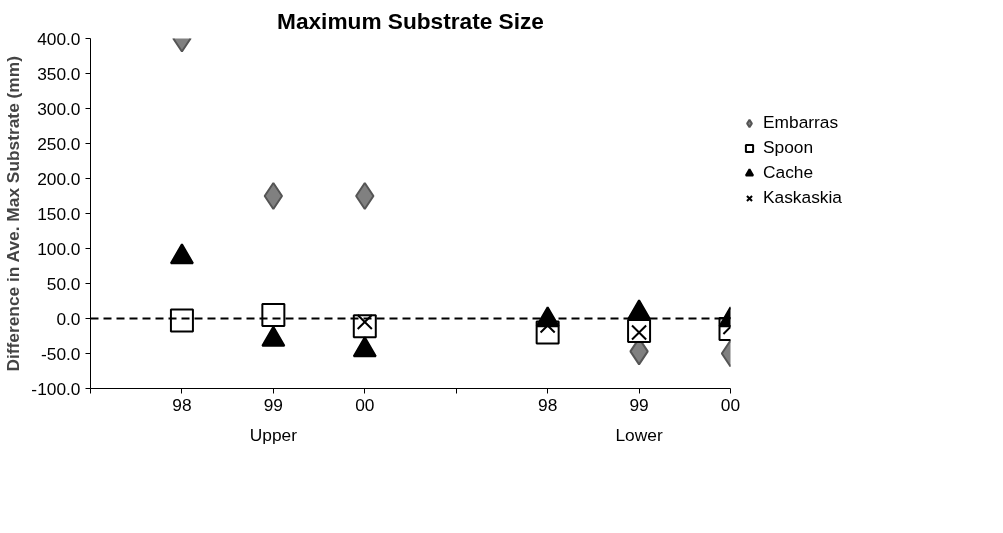 The image size is (1003, 533). I want to click on text: Lower, so click(639, 434).